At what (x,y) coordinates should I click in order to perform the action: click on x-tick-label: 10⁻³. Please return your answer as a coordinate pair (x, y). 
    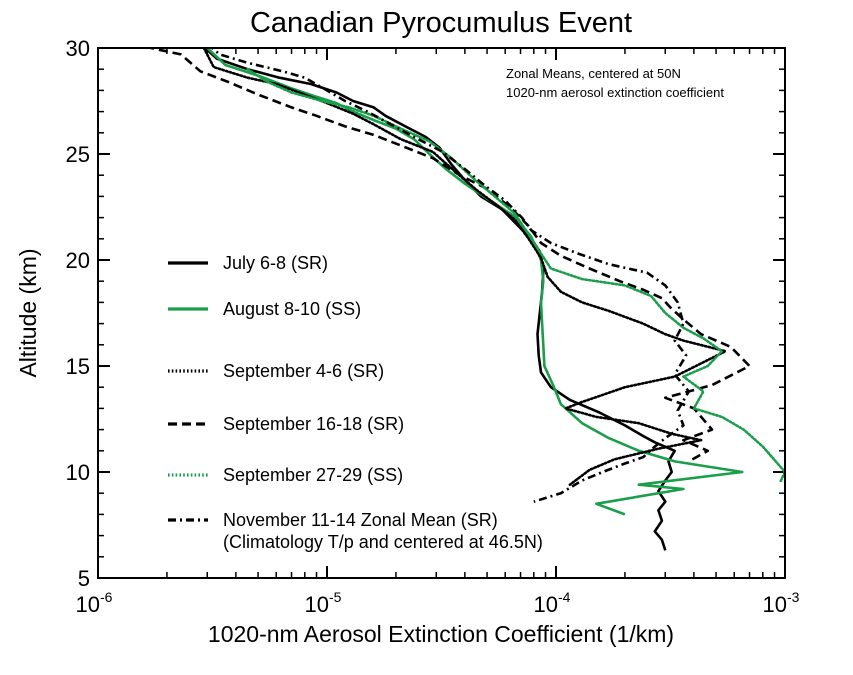
    Looking at the image, I should click on (781, 603).